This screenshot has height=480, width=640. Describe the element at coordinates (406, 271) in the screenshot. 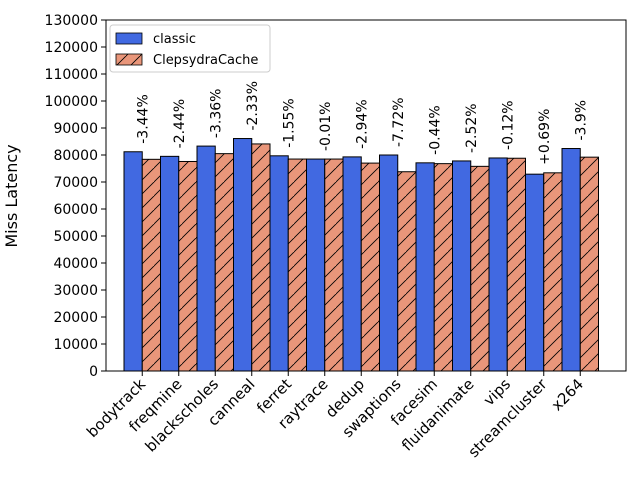

I see `bar-hatch-swaptions` at that location.